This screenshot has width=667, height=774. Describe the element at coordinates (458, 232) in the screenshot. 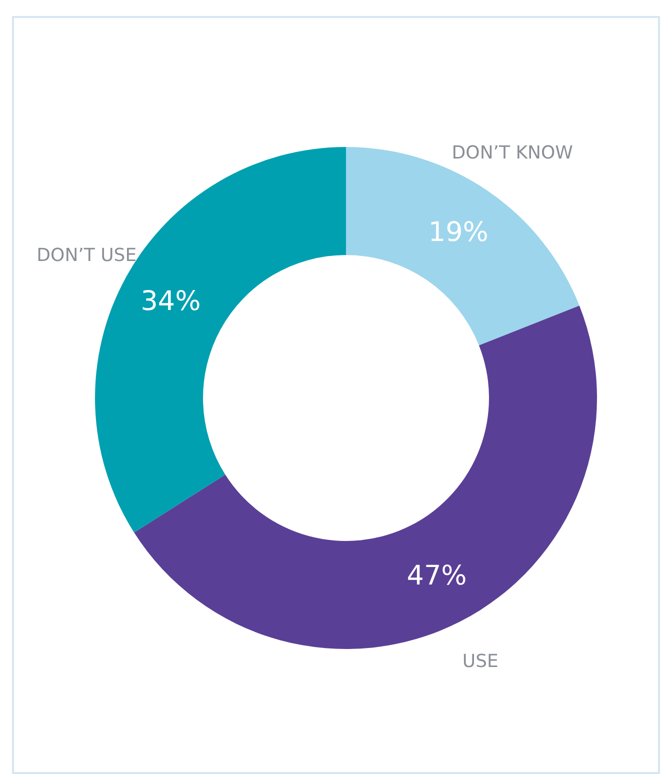

I see `data-label: 19%` at that location.